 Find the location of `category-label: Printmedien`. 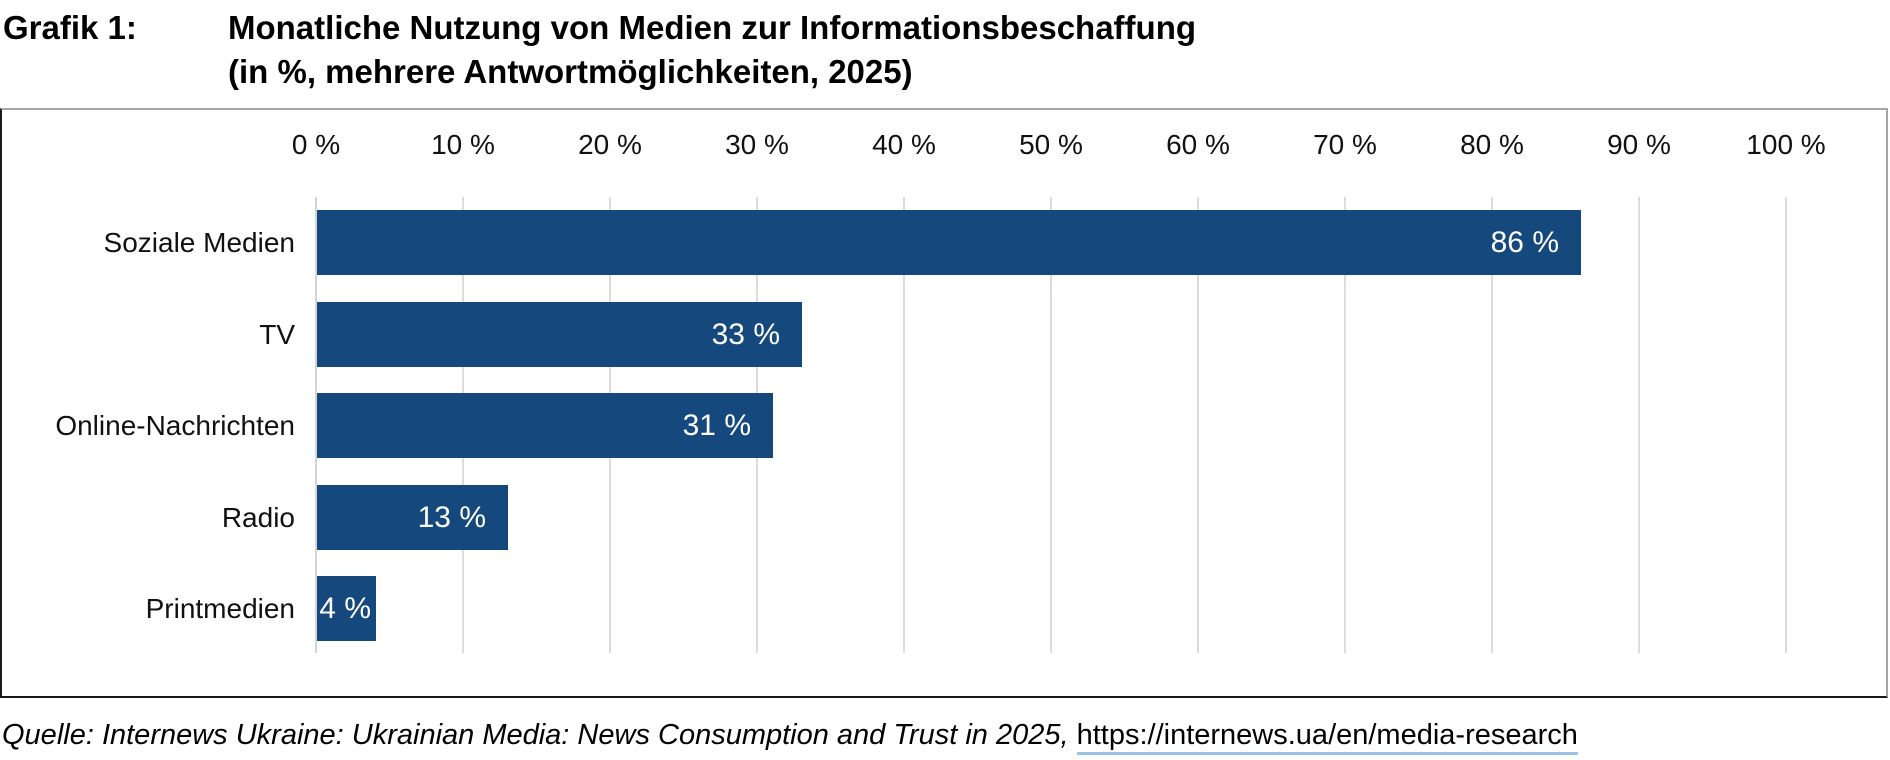

category-label: Printmedien is located at coordinates (220, 608).